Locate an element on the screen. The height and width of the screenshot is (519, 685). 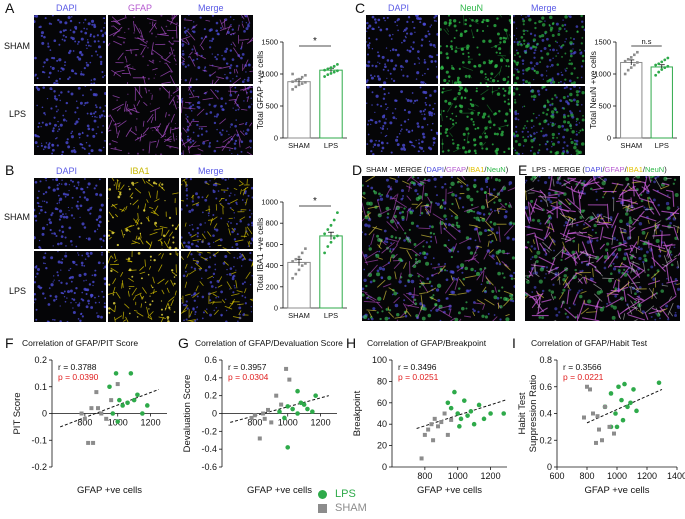
x-tick-label: 1400 is located at coordinates (676, 476).